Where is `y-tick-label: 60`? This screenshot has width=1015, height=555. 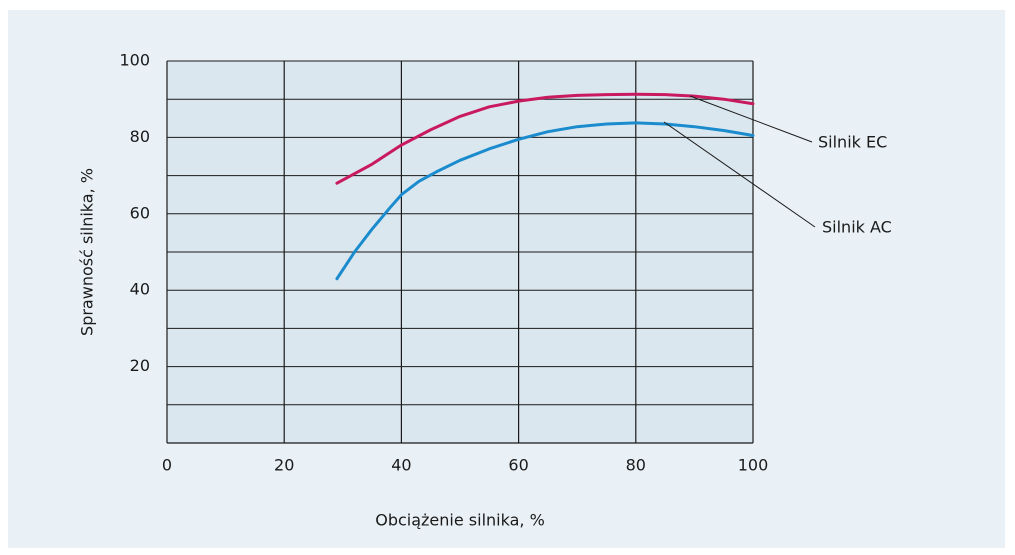 y-tick-label: 60 is located at coordinates (140, 212).